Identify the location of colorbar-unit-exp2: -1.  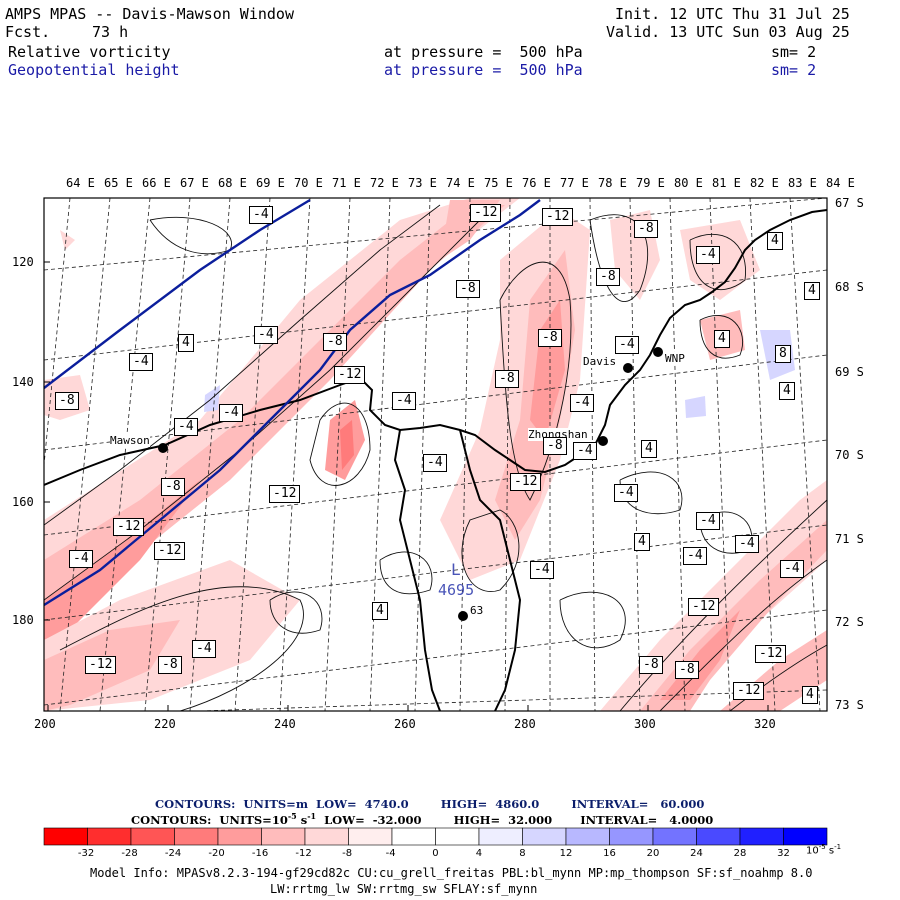
(838, 847).